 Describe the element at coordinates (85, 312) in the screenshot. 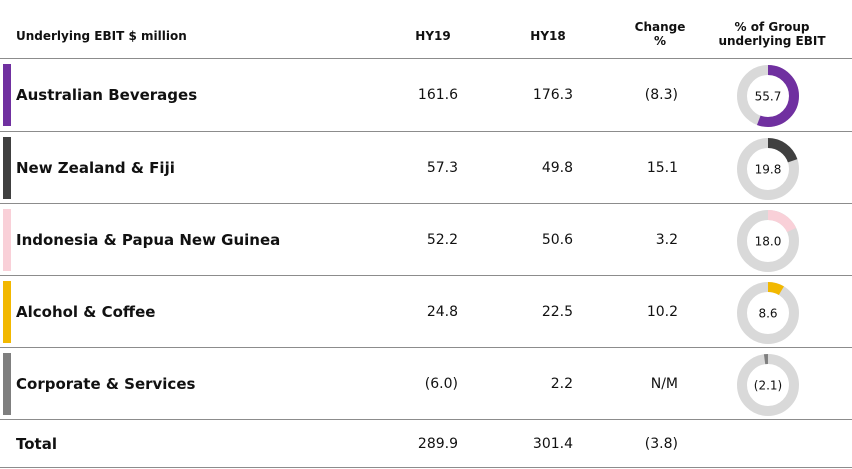

I see `segment-name: Alcohol & Coffee` at that location.